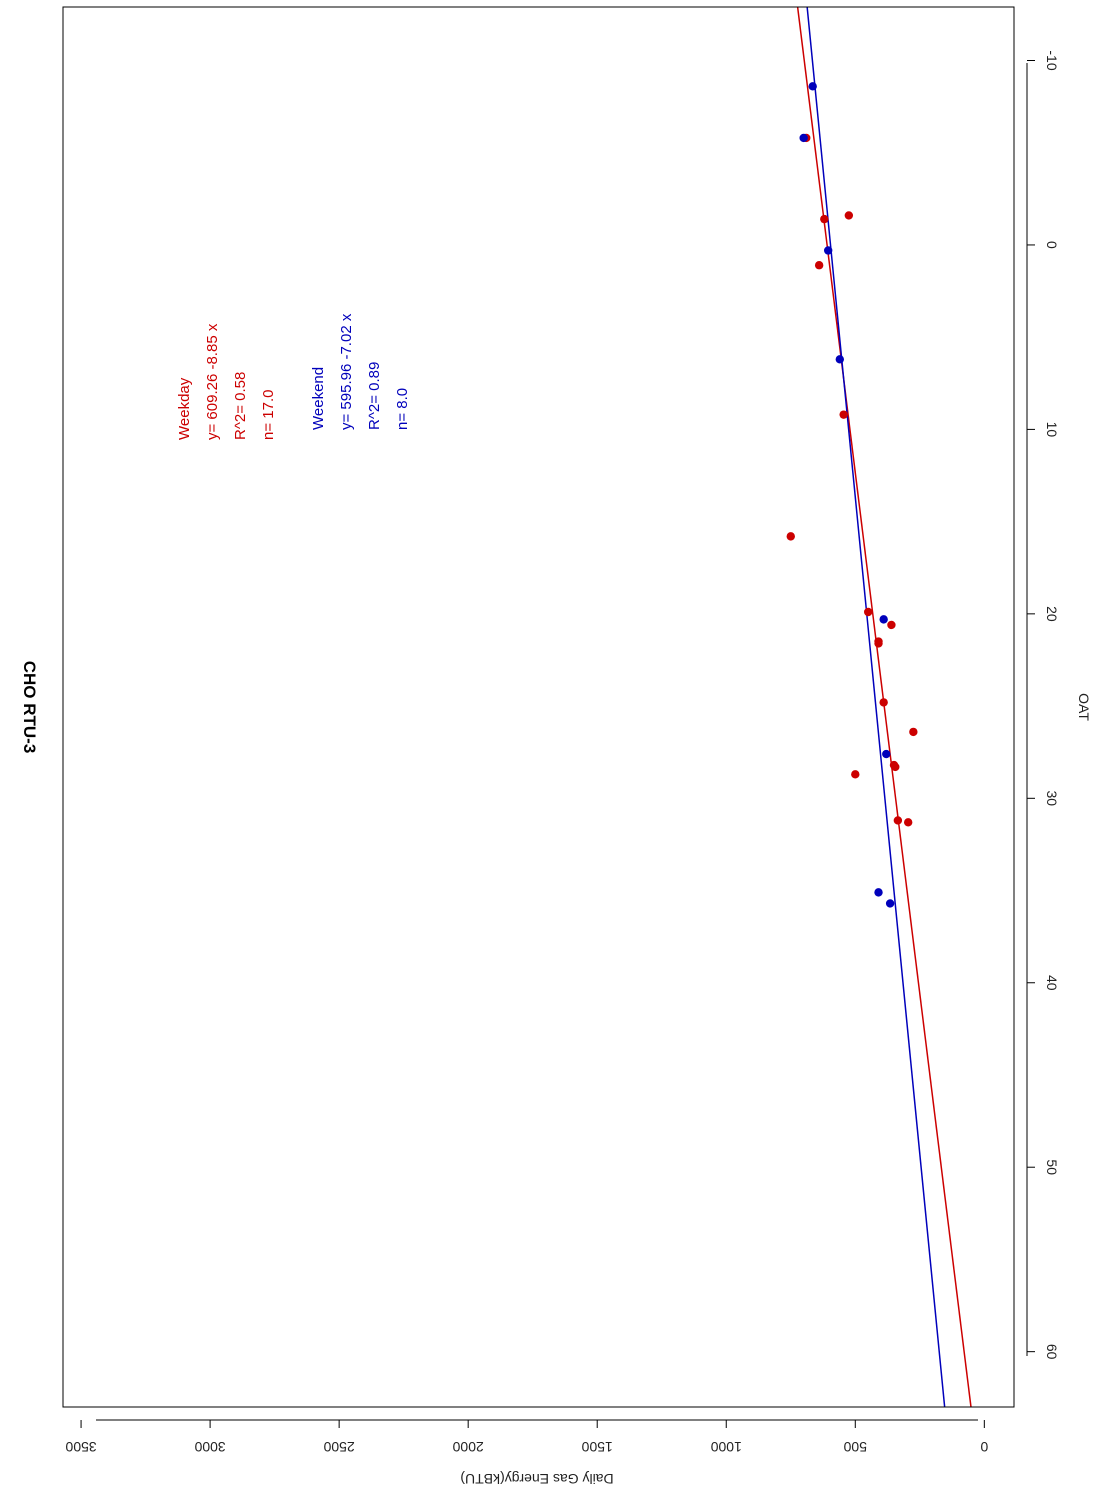 This screenshot has width=1103, height=1501. What do you see at coordinates (268, 415) in the screenshot?
I see `weekday-n: n= 17.0` at bounding box center [268, 415].